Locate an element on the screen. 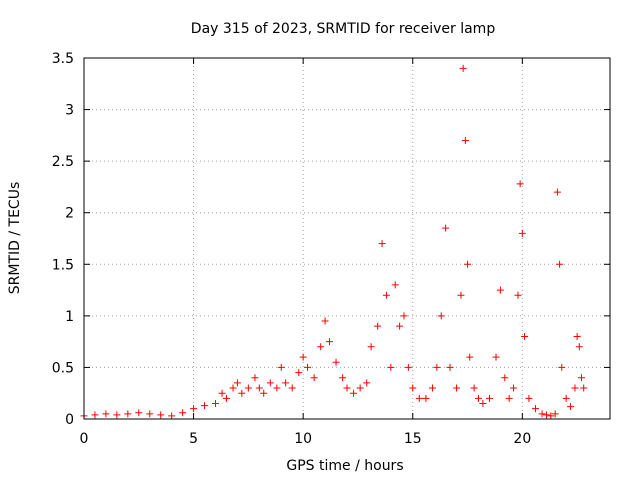 The width and height of the screenshot is (640, 480). x-tick-label: 15 is located at coordinates (413, 439).